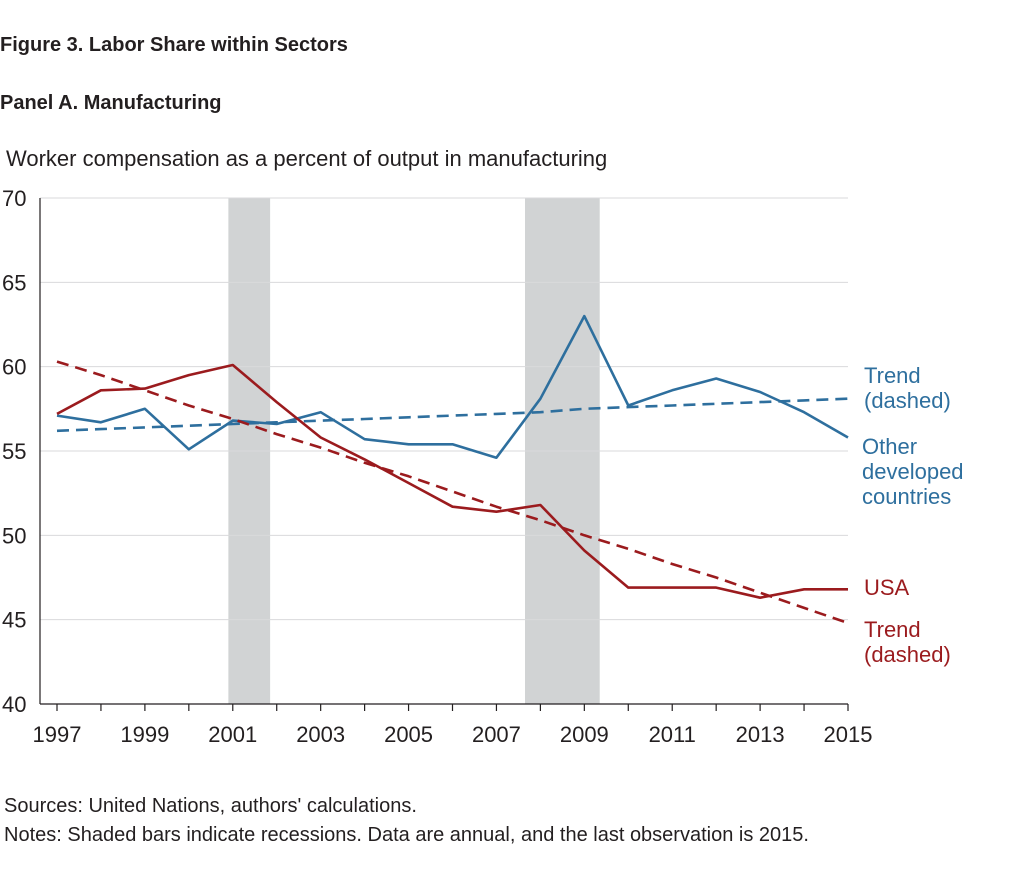 The width and height of the screenshot is (1024, 878). I want to click on x-tick-label-1997: 1997, so click(57, 734).